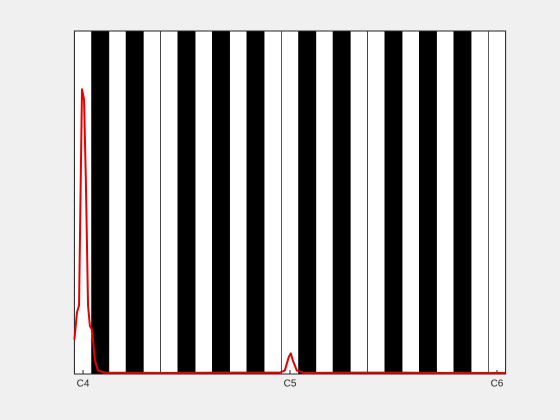  What do you see at coordinates (290, 384) in the screenshot?
I see `x-tick-label: C5` at bounding box center [290, 384].